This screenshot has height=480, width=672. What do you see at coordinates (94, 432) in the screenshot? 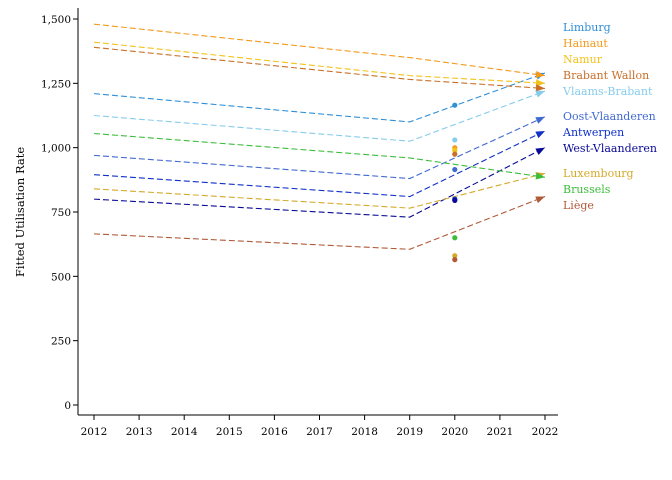
I see `x-tick-label: 2012` at bounding box center [94, 432].